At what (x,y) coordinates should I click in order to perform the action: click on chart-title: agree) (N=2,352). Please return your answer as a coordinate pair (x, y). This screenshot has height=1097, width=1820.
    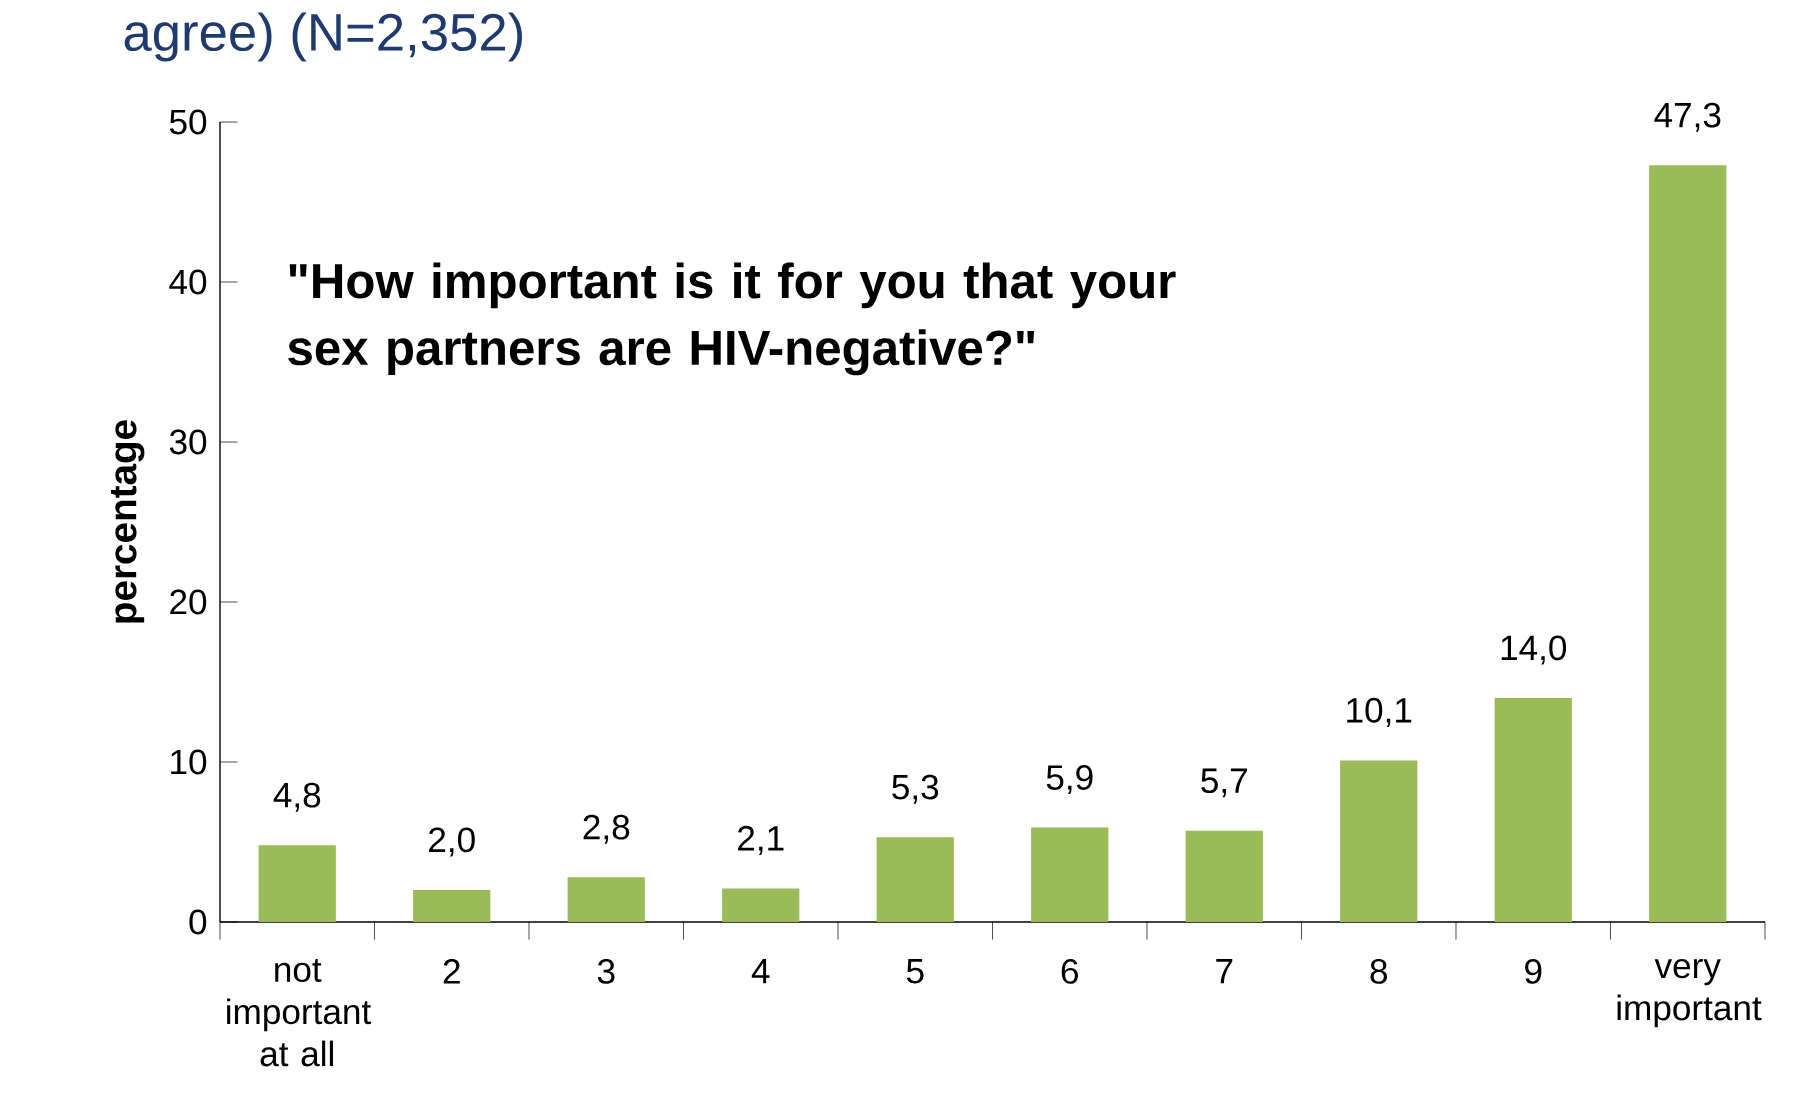
    Looking at the image, I should click on (323, 37).